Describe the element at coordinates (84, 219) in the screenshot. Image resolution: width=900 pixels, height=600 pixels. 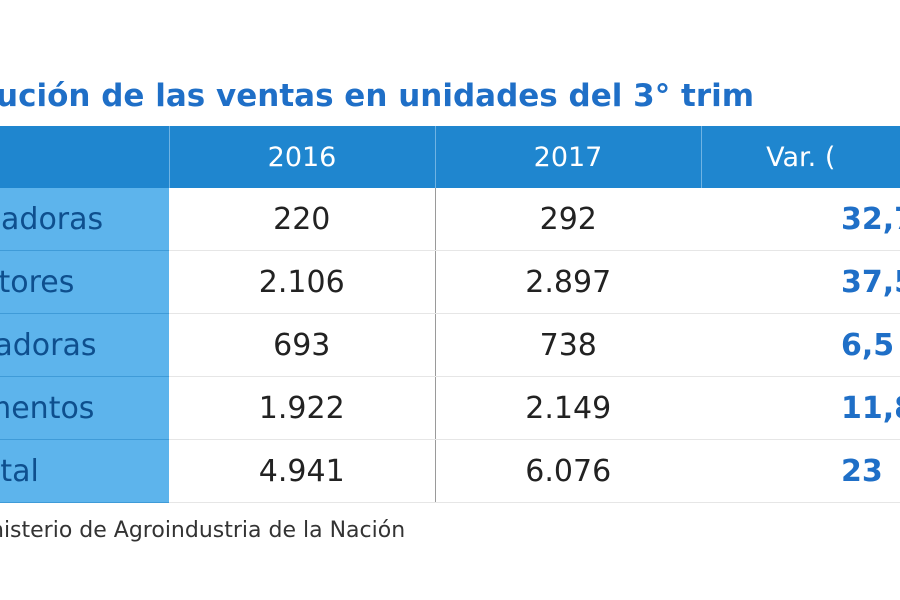
I see `row-label: hadoras` at that location.